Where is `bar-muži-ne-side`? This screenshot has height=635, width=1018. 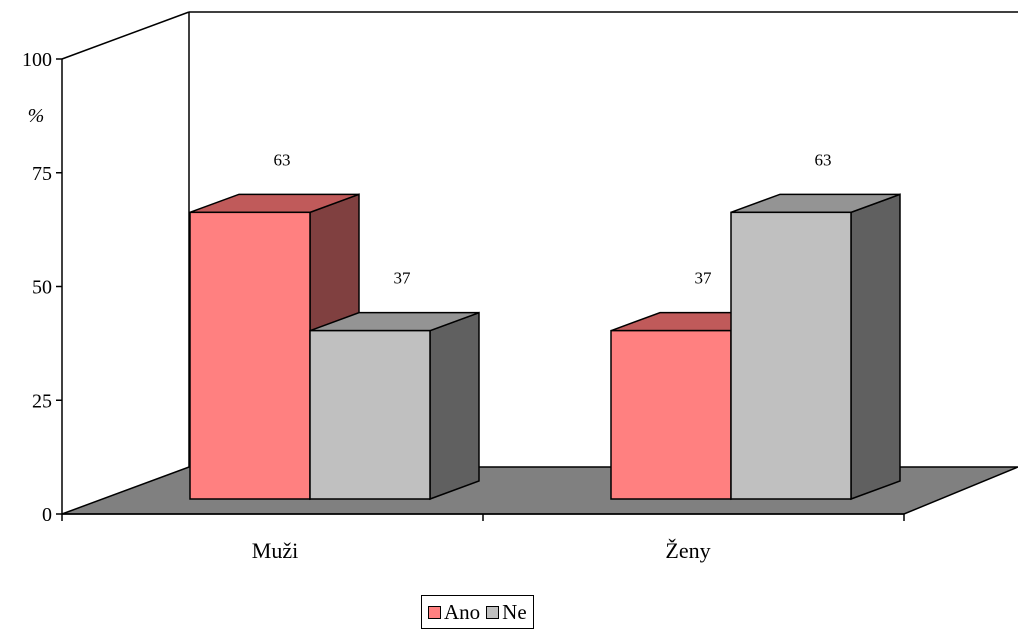 bar-muži-ne-side is located at coordinates (454, 406).